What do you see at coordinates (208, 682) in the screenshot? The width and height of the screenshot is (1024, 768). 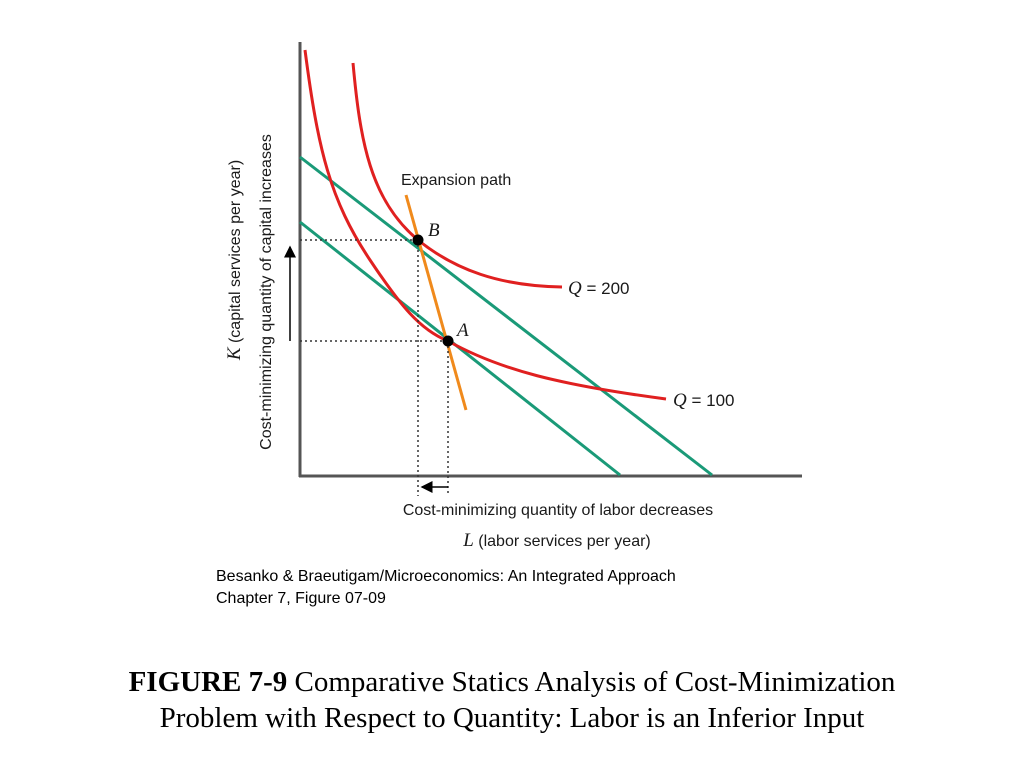 I see `figure-number: FIGURE 7-9` at bounding box center [208, 682].